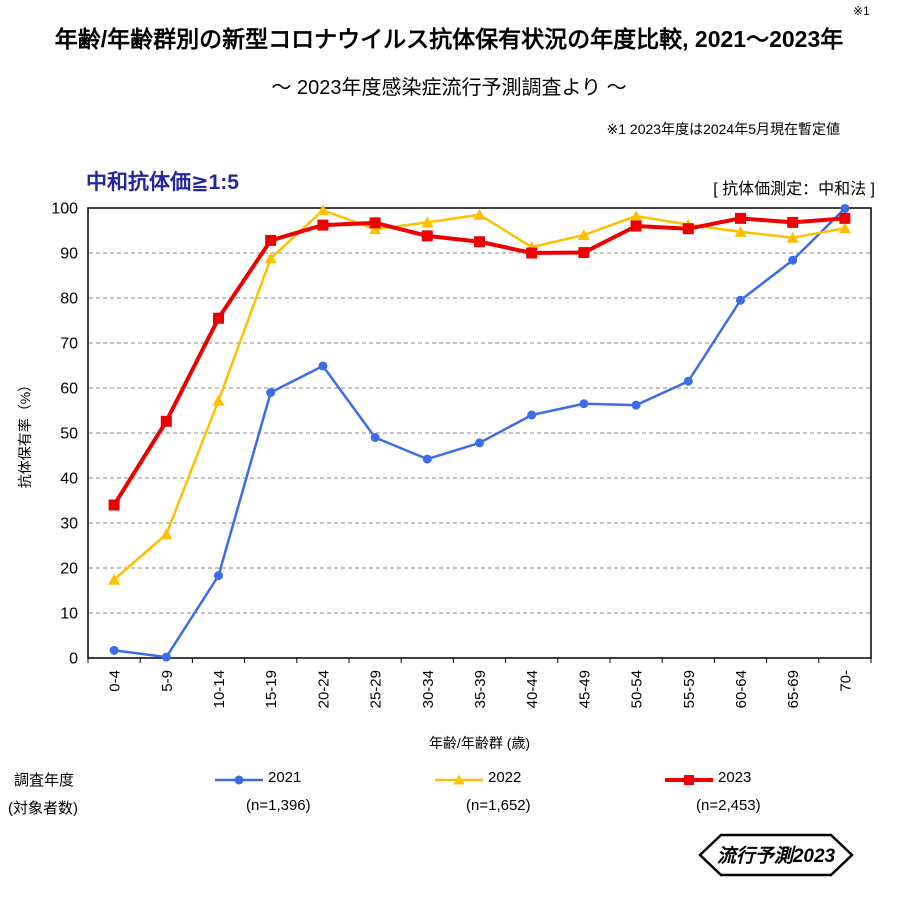 The width and height of the screenshot is (898, 901). What do you see at coordinates (69, 479) in the screenshot?
I see `y-tick-label-40: 40` at bounding box center [69, 479].